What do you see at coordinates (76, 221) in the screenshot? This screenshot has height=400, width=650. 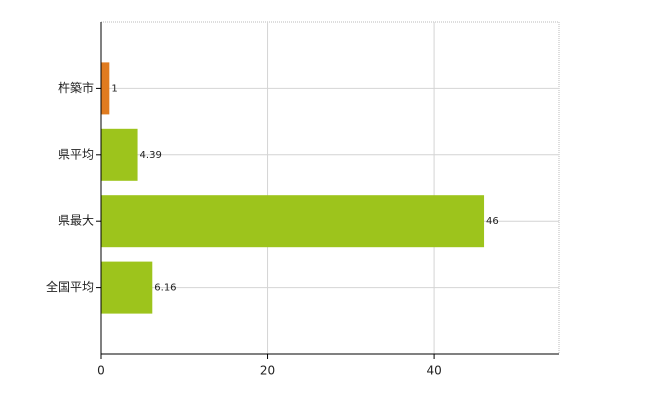 I see `y-tick-label: 県最大` at bounding box center [76, 221].